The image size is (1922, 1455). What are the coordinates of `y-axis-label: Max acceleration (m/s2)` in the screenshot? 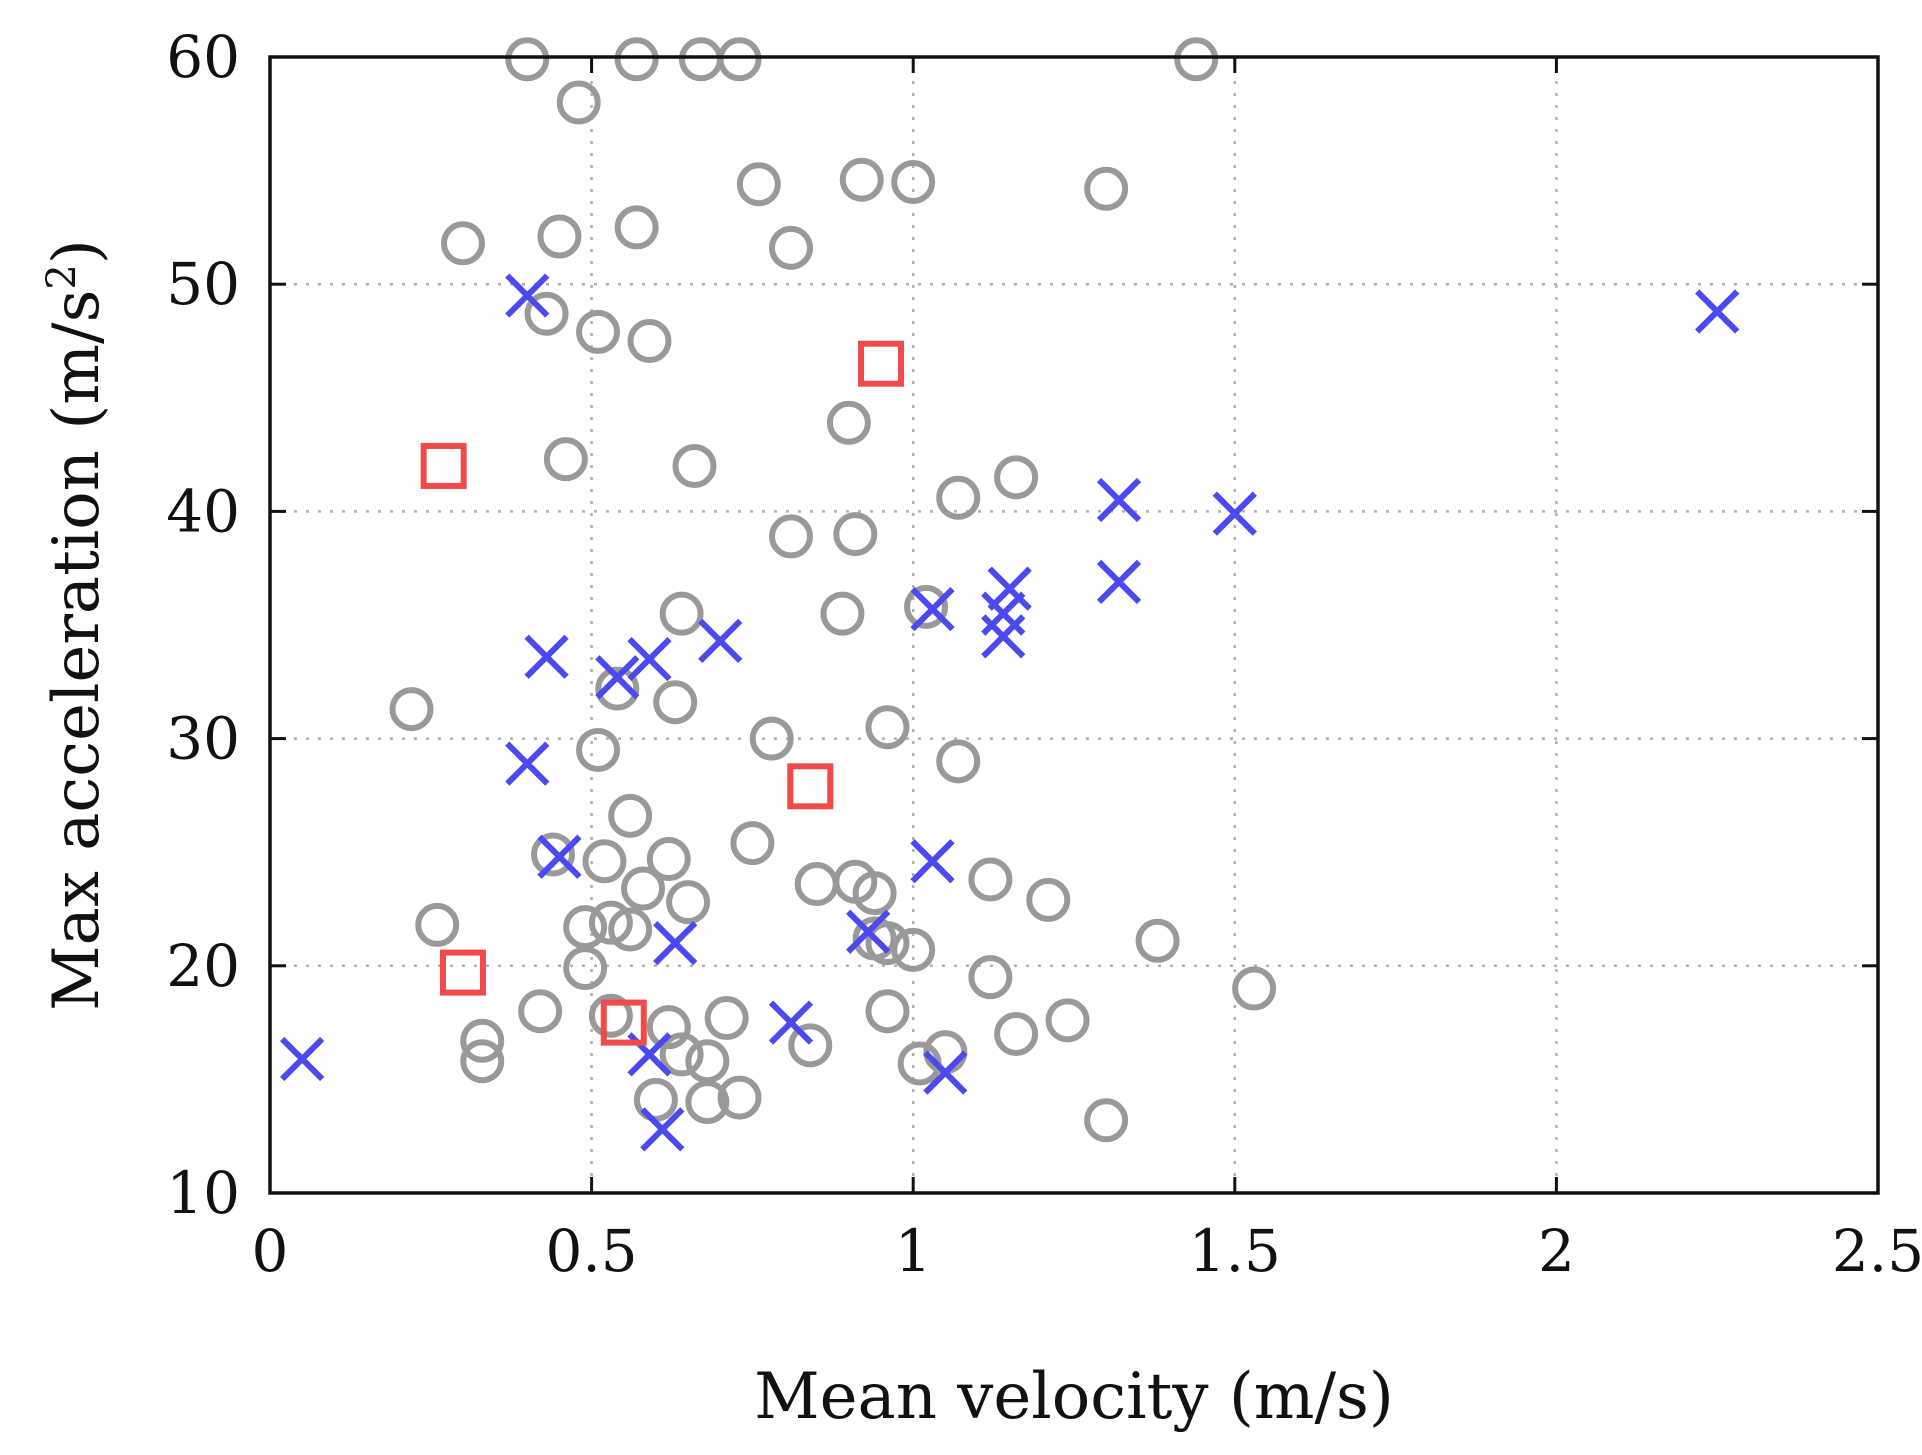 It's located at (76, 625).